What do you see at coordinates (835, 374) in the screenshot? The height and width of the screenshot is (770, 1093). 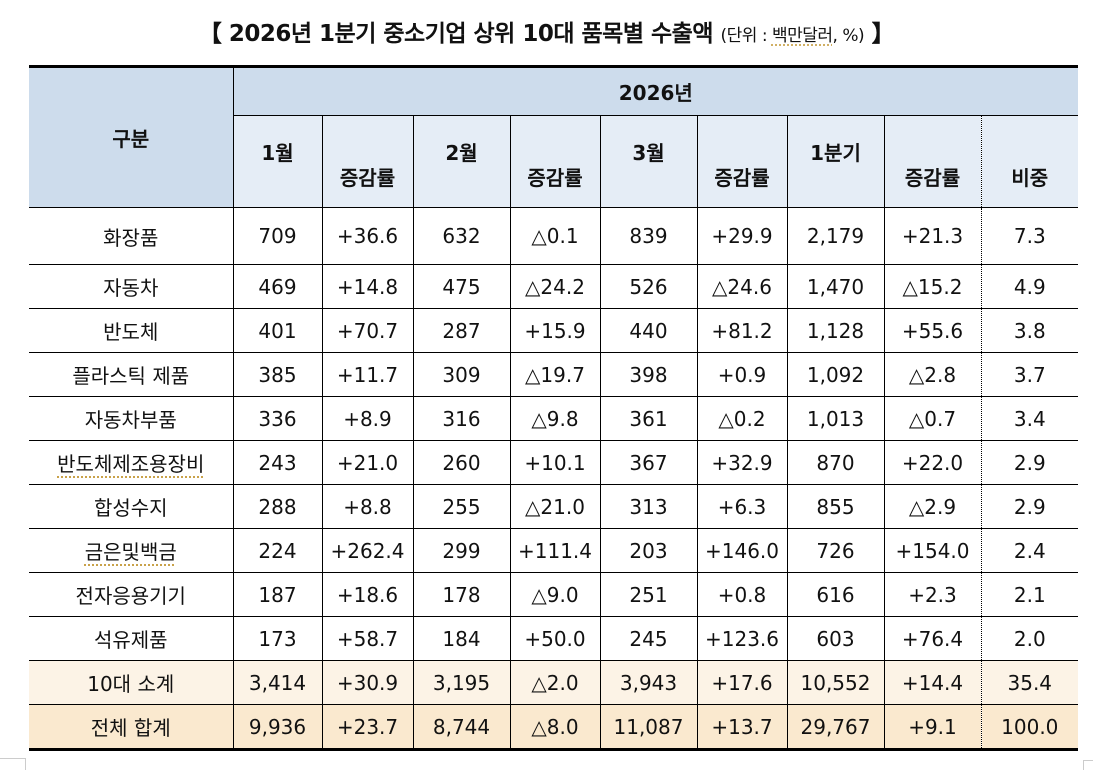 I see `cell-q1: 1,092` at bounding box center [835, 374].